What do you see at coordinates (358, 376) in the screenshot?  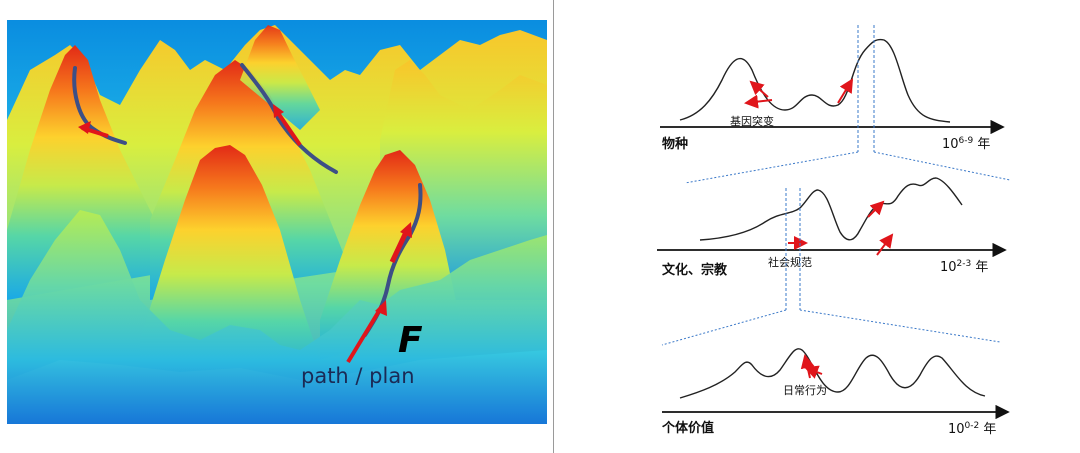 I see `path-plan-label: path / plan` at bounding box center [358, 376].